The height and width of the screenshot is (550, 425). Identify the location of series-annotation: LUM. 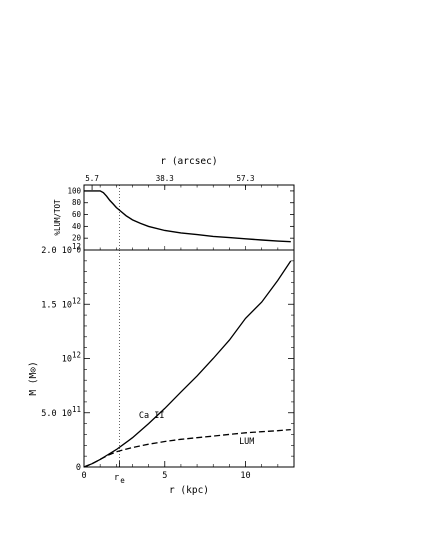
(246, 442).